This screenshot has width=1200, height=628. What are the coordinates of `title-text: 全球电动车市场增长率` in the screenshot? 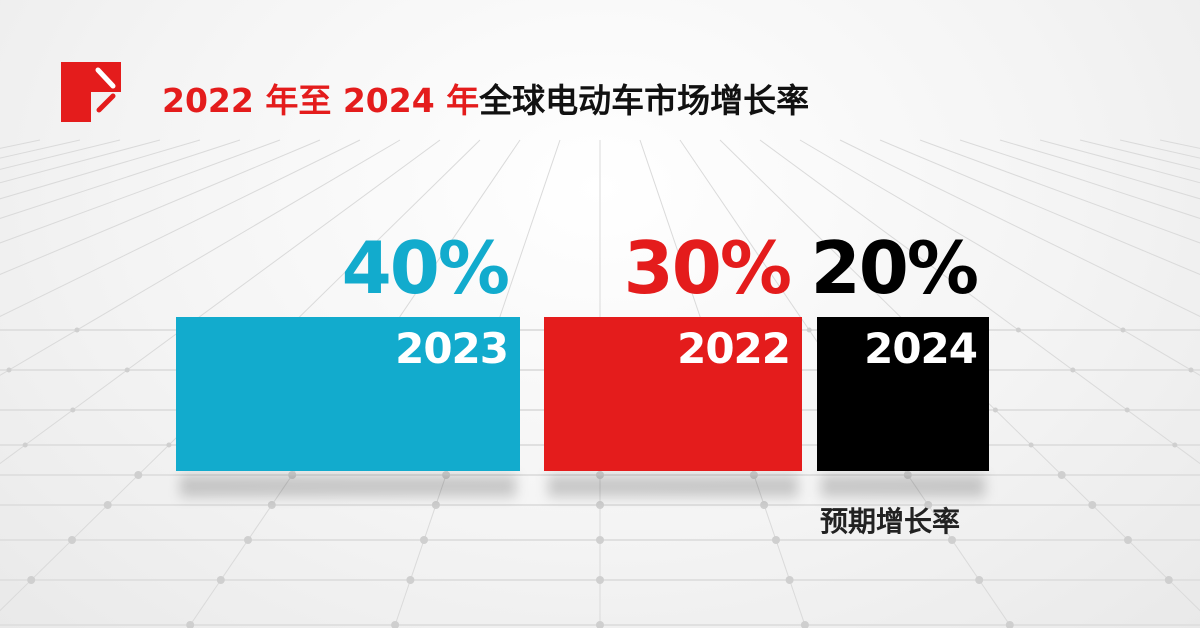 It's located at (644, 100).